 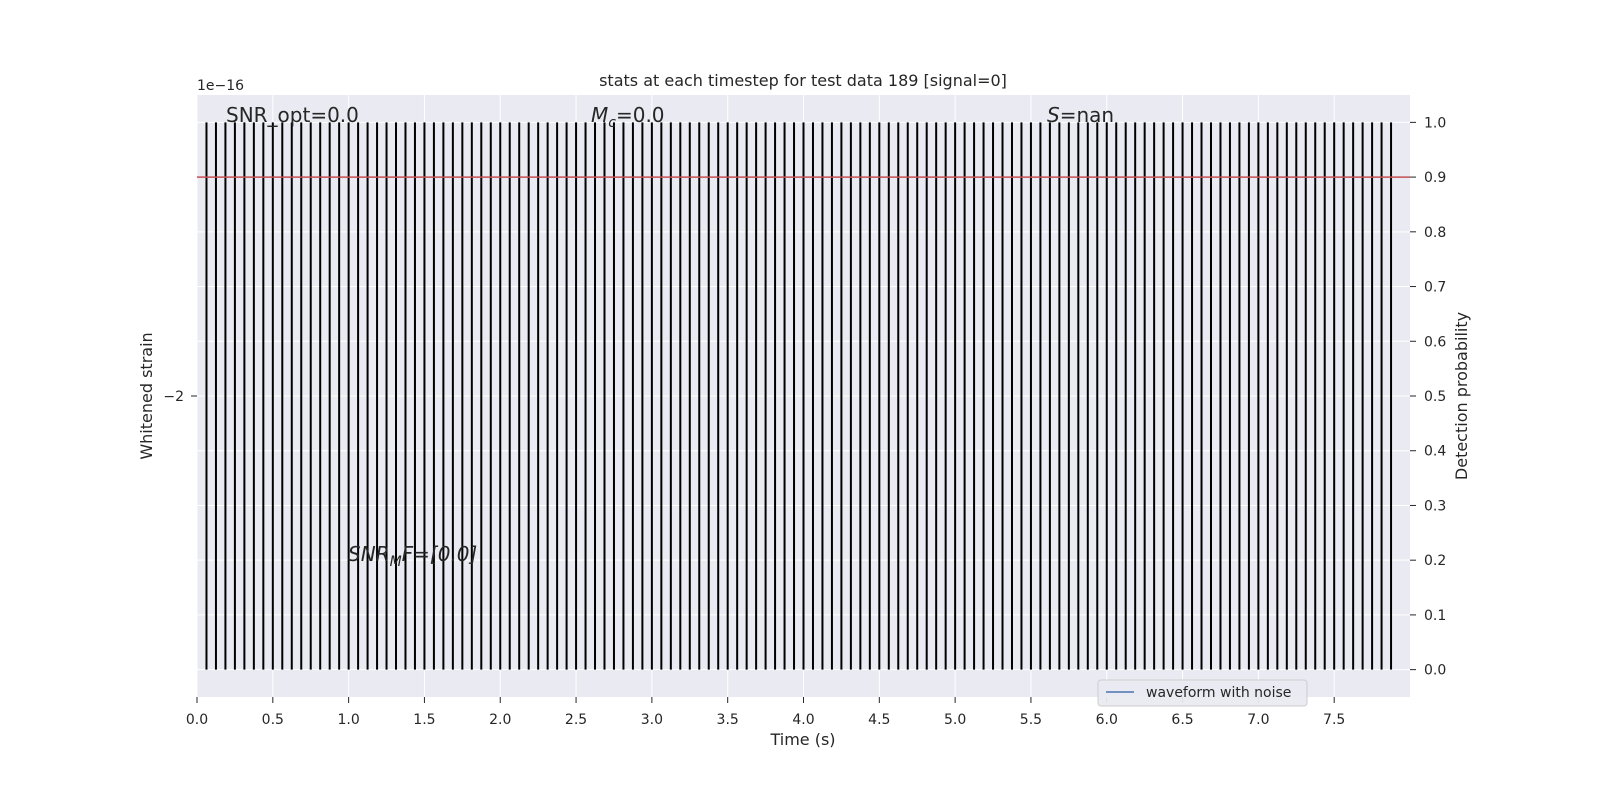 What do you see at coordinates (1435, 506) in the screenshot?
I see `right-y-tick-label: 0.3` at bounding box center [1435, 506].